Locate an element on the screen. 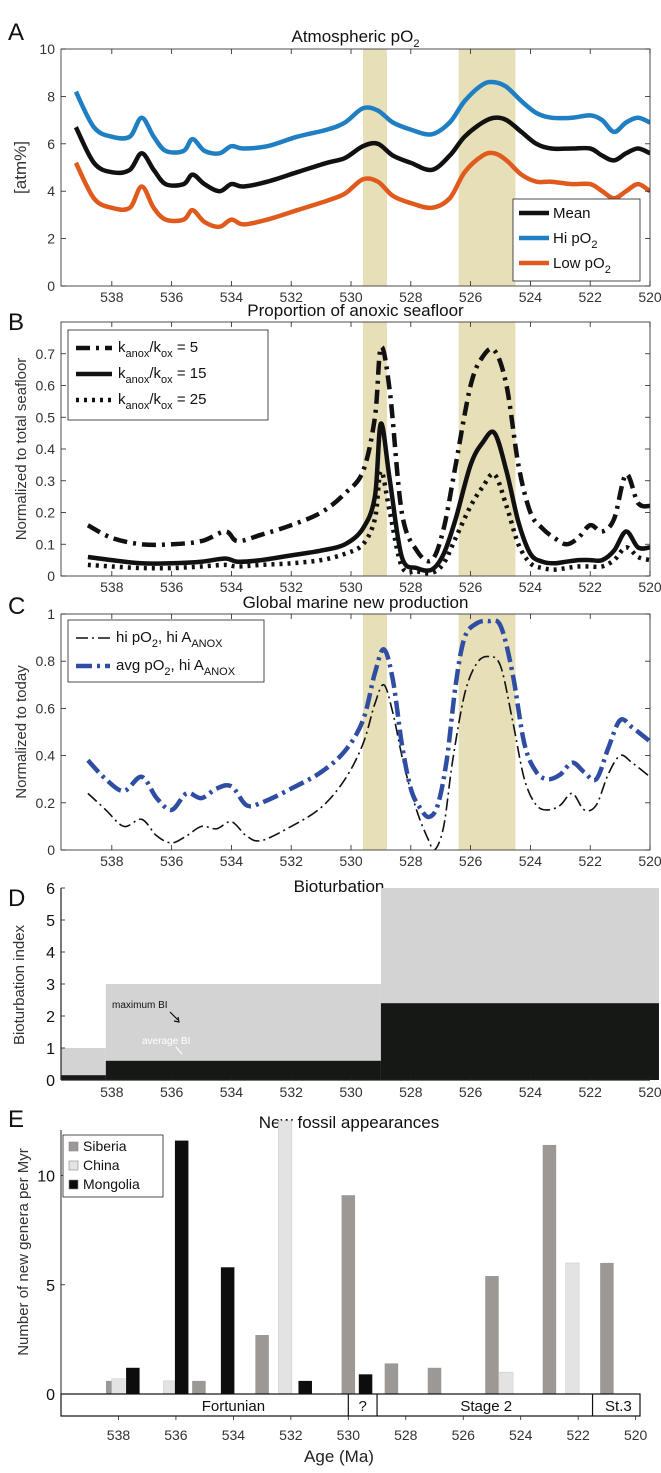  series-line-hi is located at coordinates (361, 117).